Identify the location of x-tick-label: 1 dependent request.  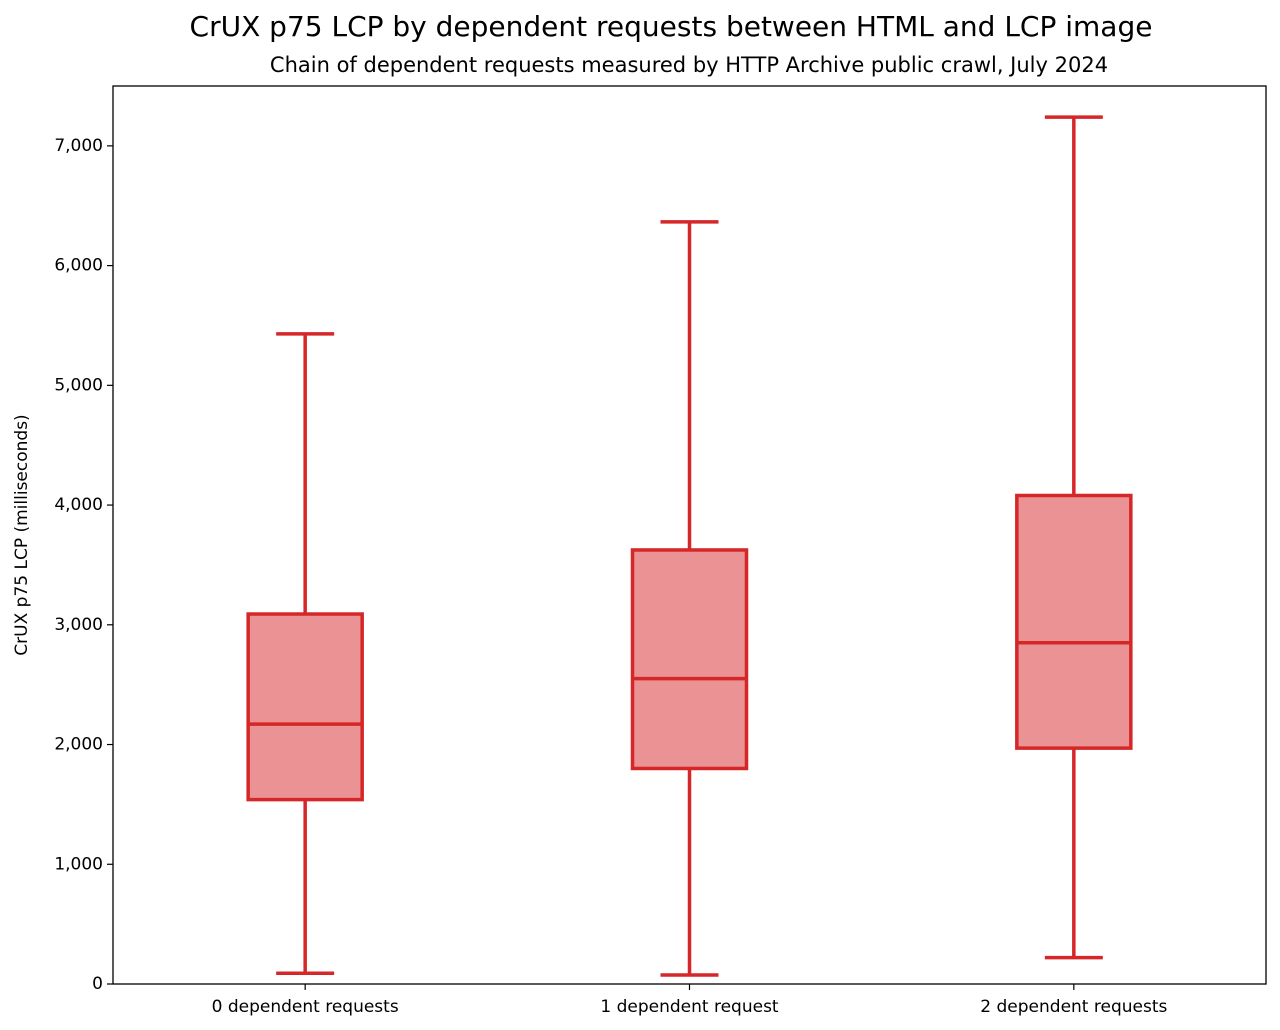
(689, 1007).